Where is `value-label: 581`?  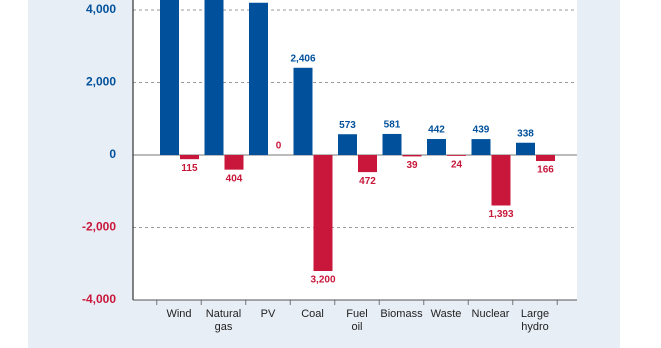
value-label: 581 is located at coordinates (392, 125).